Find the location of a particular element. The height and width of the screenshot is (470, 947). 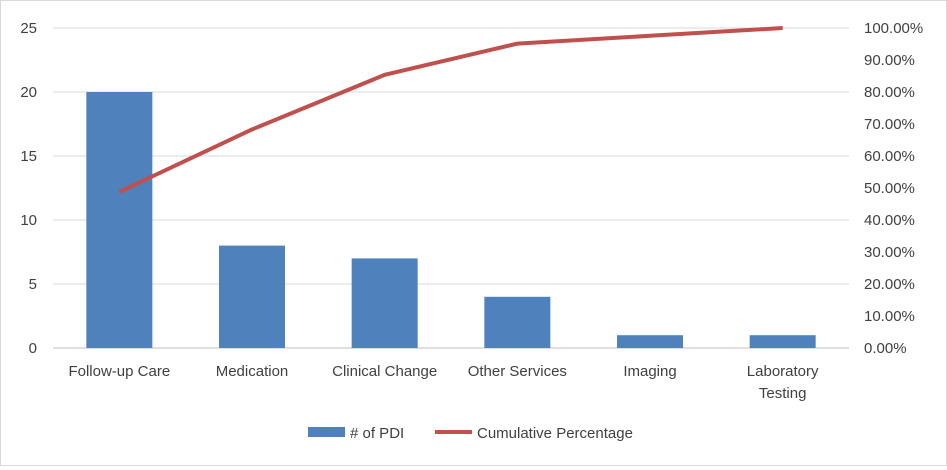

x-tick-label: Laboratory Testing is located at coordinates (783, 382).